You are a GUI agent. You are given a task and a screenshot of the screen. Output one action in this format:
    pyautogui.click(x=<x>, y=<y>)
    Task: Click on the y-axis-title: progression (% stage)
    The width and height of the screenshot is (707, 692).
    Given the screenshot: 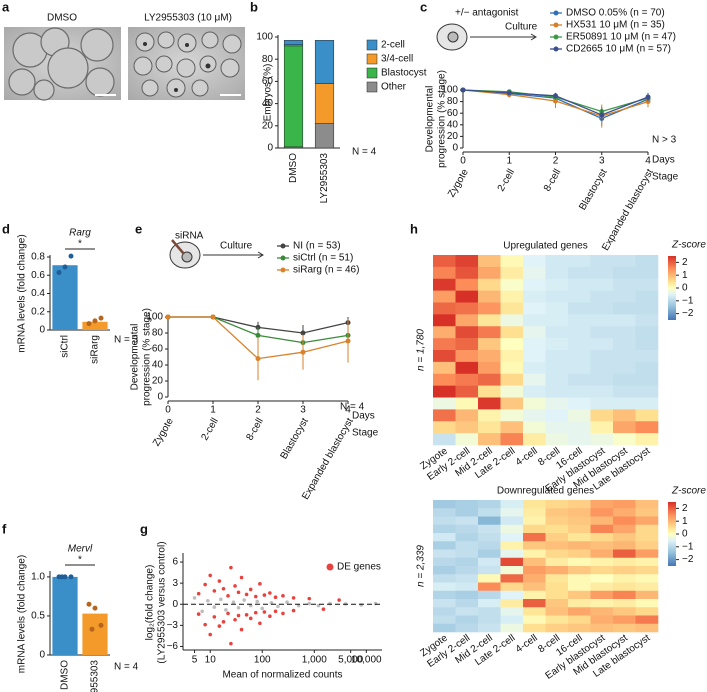 What is the action you would take?
    pyautogui.click(x=147, y=357)
    